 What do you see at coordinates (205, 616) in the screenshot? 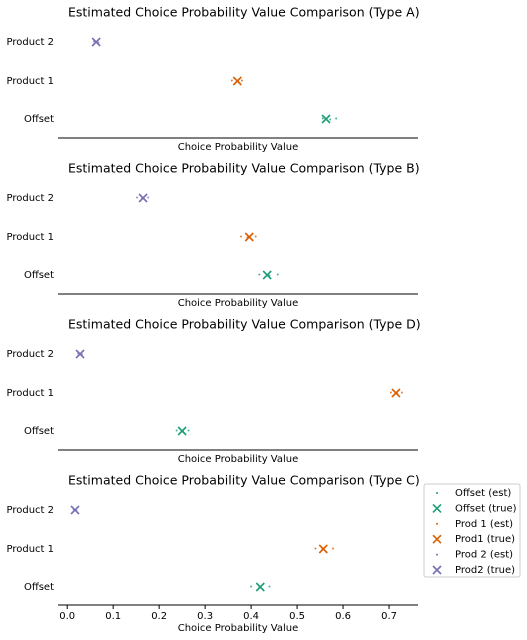
I see `x-tick-label: 0.3` at bounding box center [205, 616].